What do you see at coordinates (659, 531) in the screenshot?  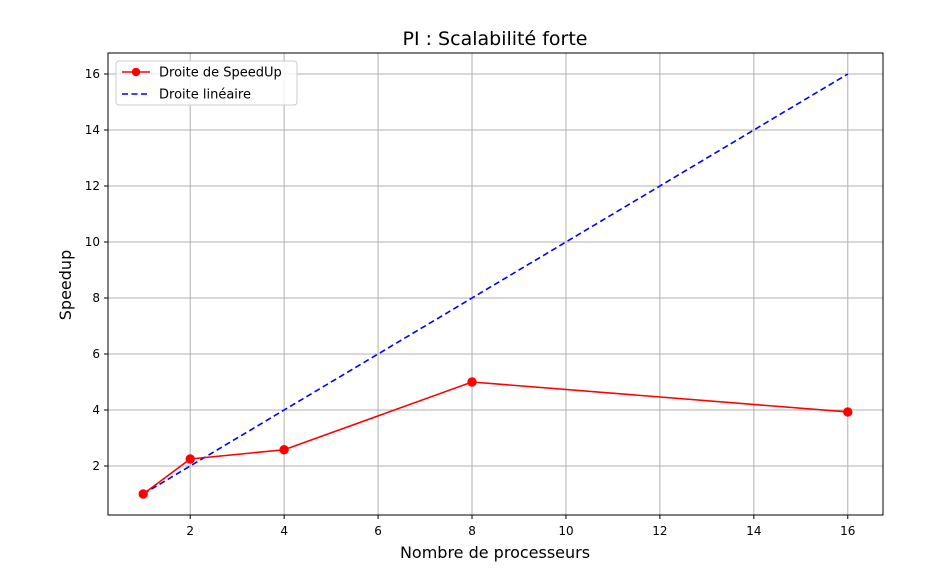 I see `x-tick-label: 12` at bounding box center [659, 531].